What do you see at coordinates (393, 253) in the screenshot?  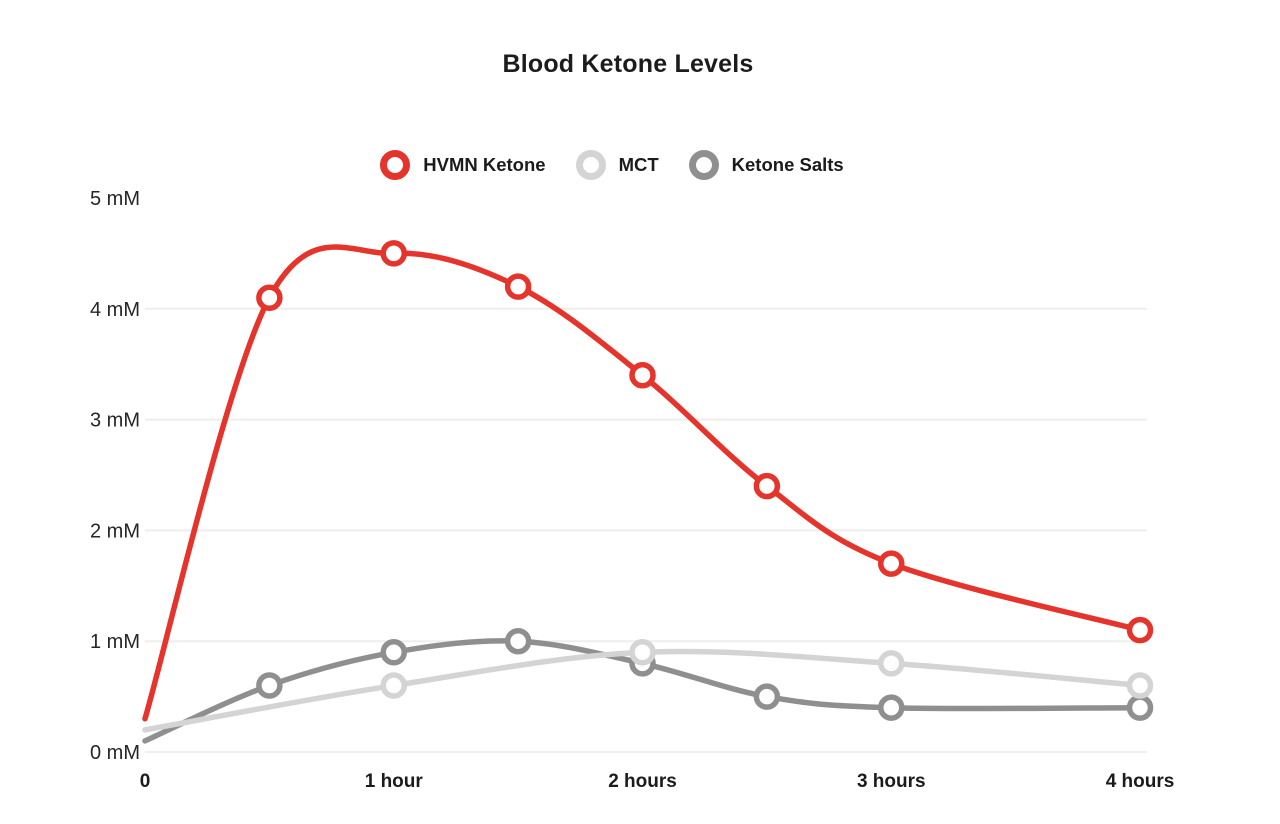 I see `data-point-hvmn-ketone-1h` at bounding box center [393, 253].